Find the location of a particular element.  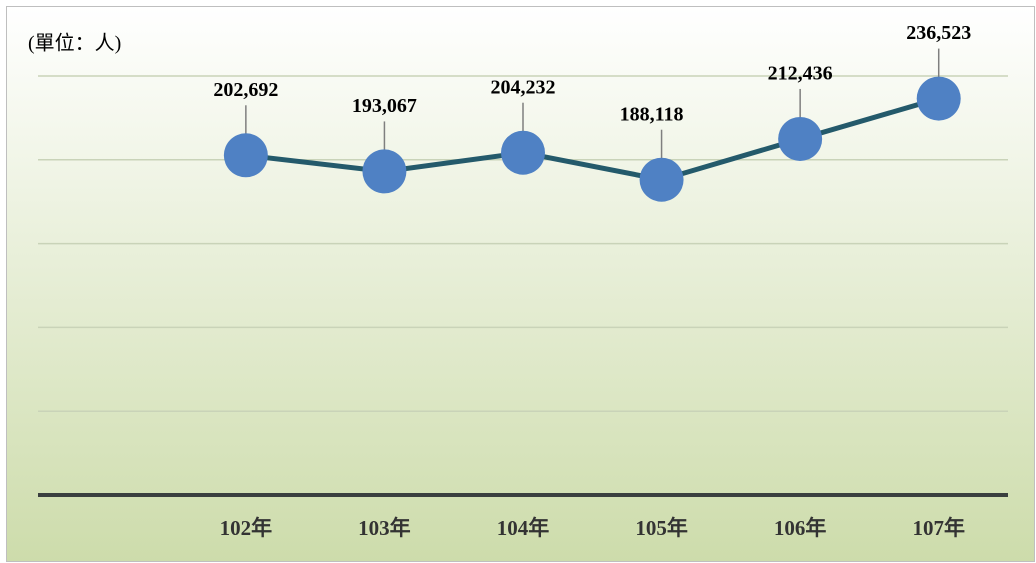

data-label: 202,692 is located at coordinates (245, 90).